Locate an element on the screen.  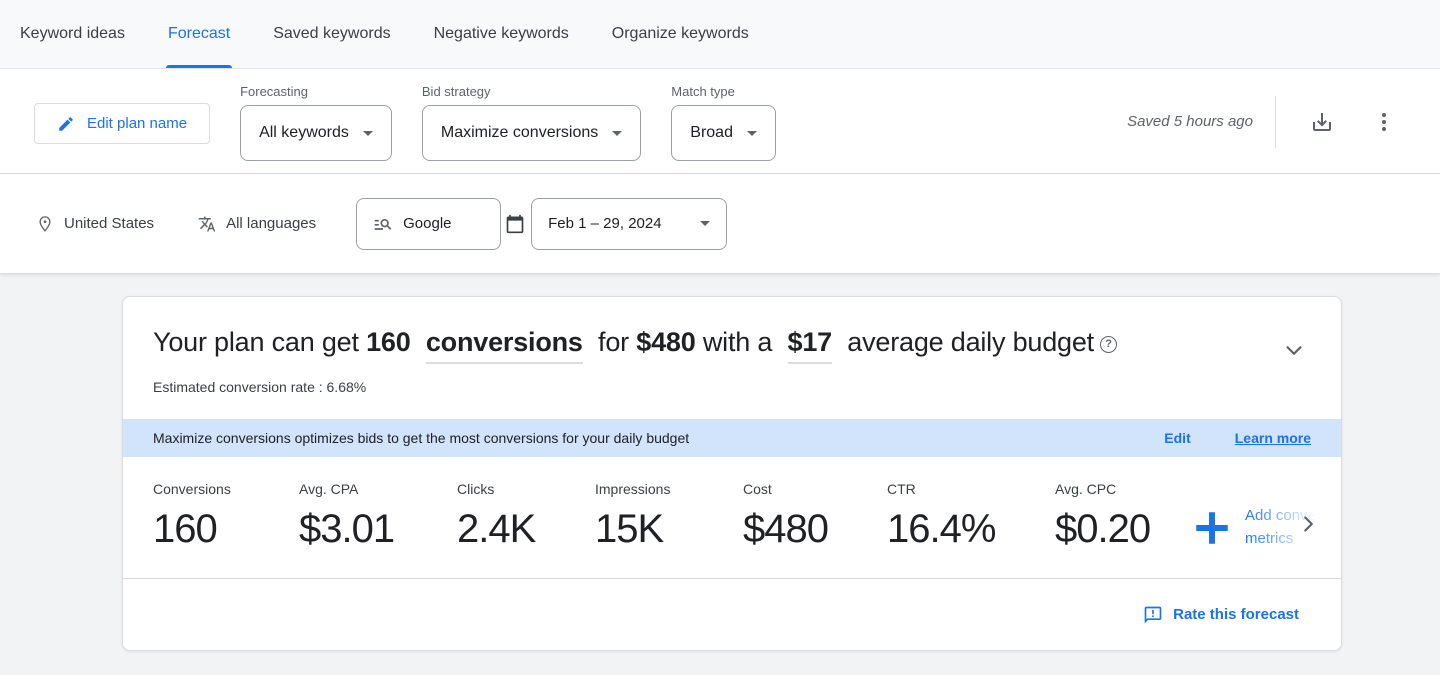
network-value: Google is located at coordinates (427, 223).